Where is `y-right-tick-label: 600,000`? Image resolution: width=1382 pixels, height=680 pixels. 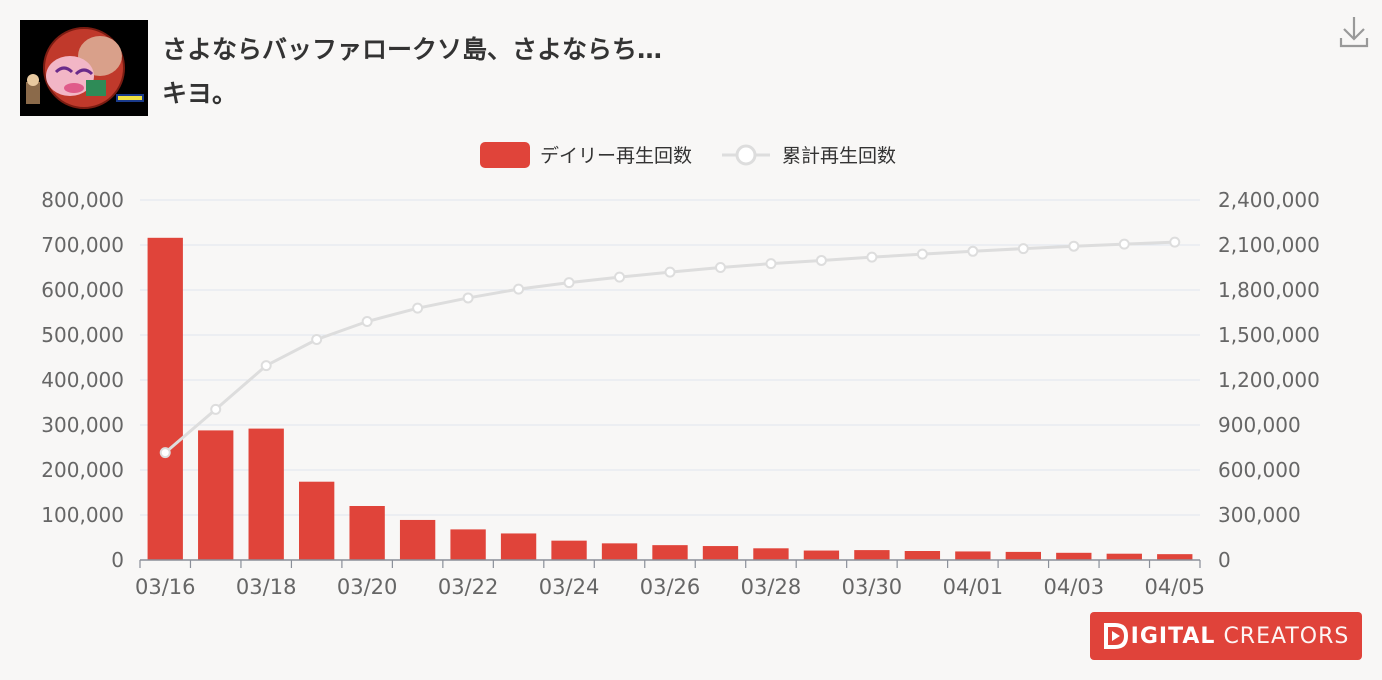
y-right-tick-label: 600,000 is located at coordinates (1259, 470).